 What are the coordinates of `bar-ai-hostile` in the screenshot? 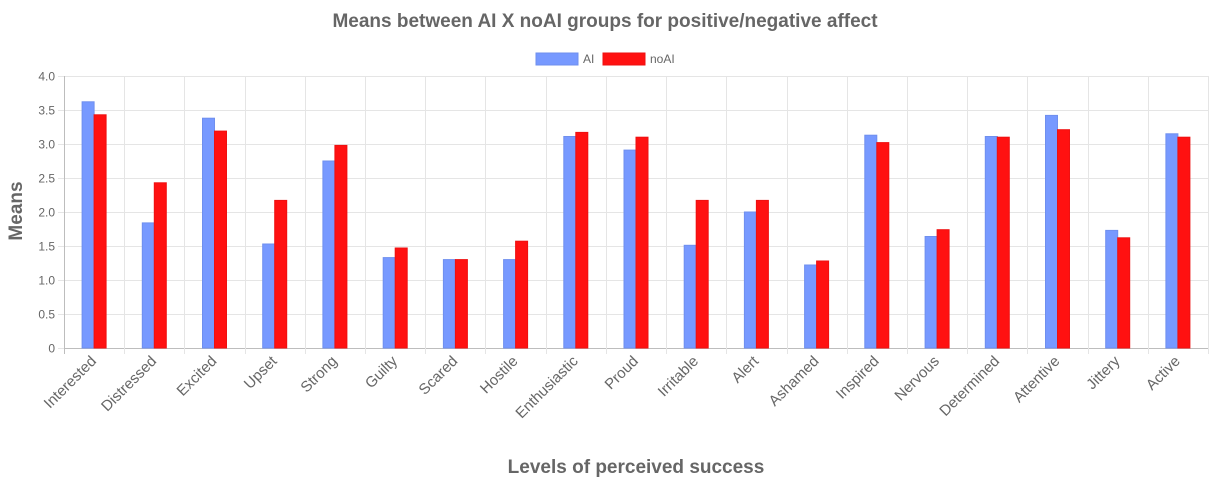 It's located at (510, 304).